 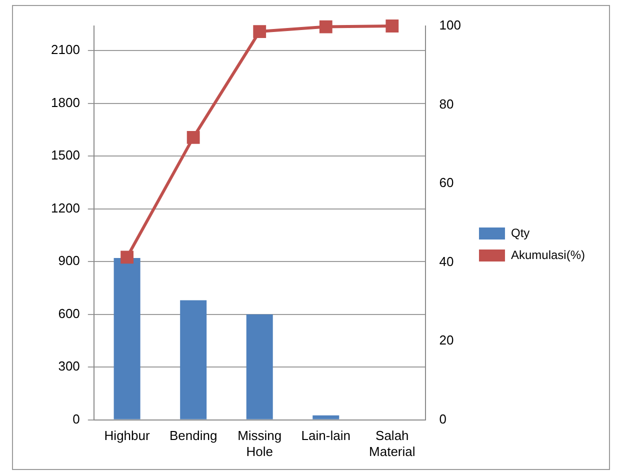 What do you see at coordinates (69, 260) in the screenshot?
I see `y-tick-label: 900` at bounding box center [69, 260].